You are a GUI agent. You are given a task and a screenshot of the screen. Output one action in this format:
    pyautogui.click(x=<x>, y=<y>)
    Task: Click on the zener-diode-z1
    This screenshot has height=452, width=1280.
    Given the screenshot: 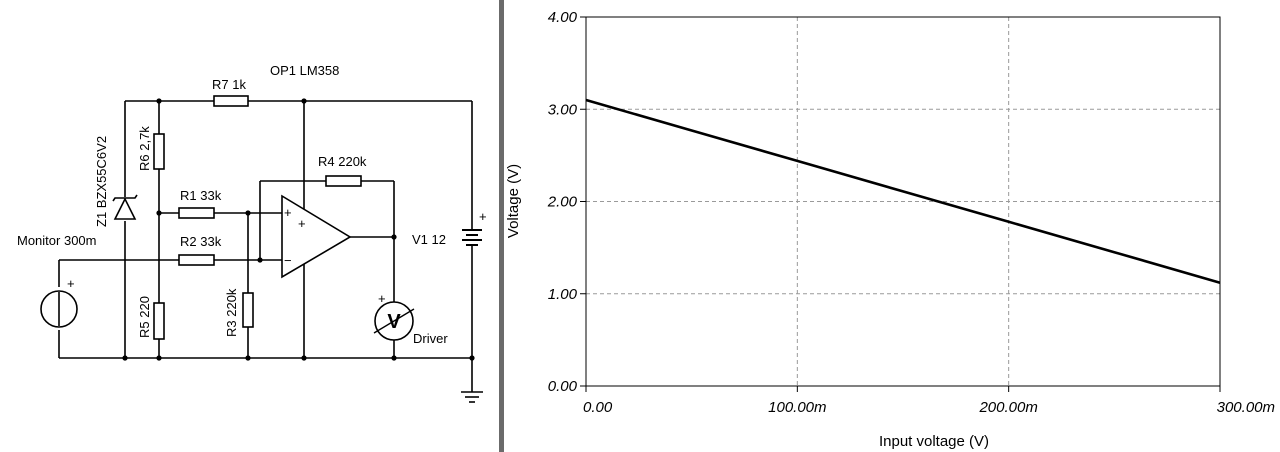 What is the action you would take?
    pyautogui.click(x=125, y=207)
    